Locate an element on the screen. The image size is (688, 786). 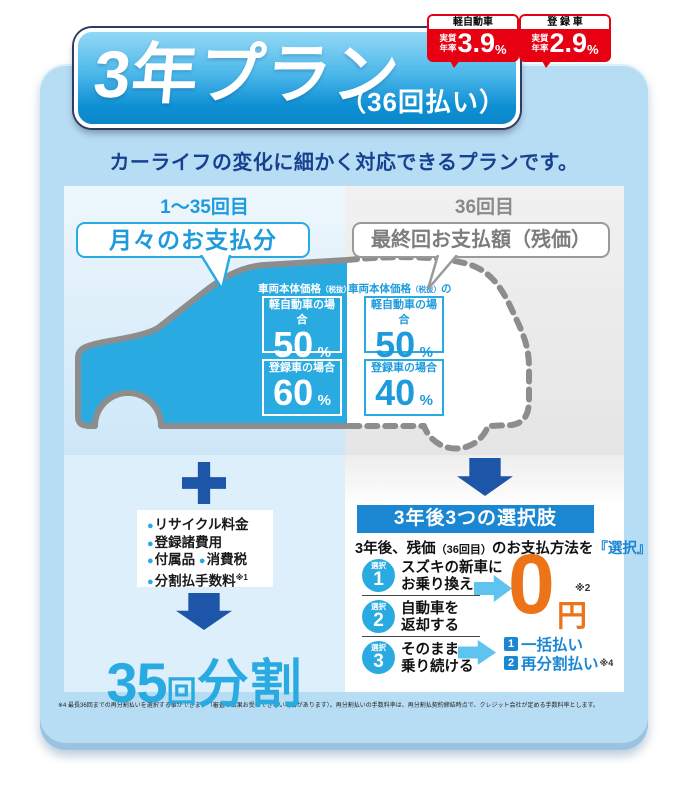
monthly-price-note: 車両本体価格（税抜）の is located at coordinates (310, 288).